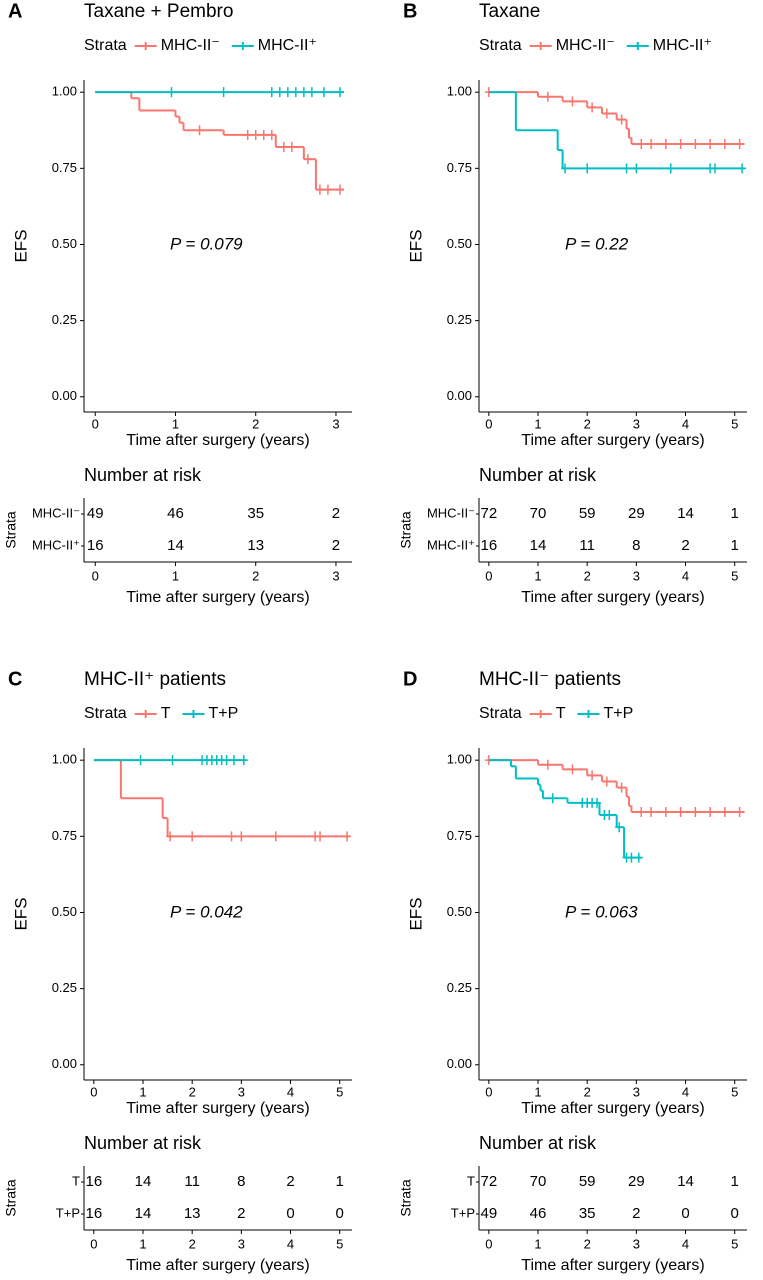  Describe the element at coordinates (56, 512) in the screenshot. I see `risk-row-name: MHC-II⁻` at that location.